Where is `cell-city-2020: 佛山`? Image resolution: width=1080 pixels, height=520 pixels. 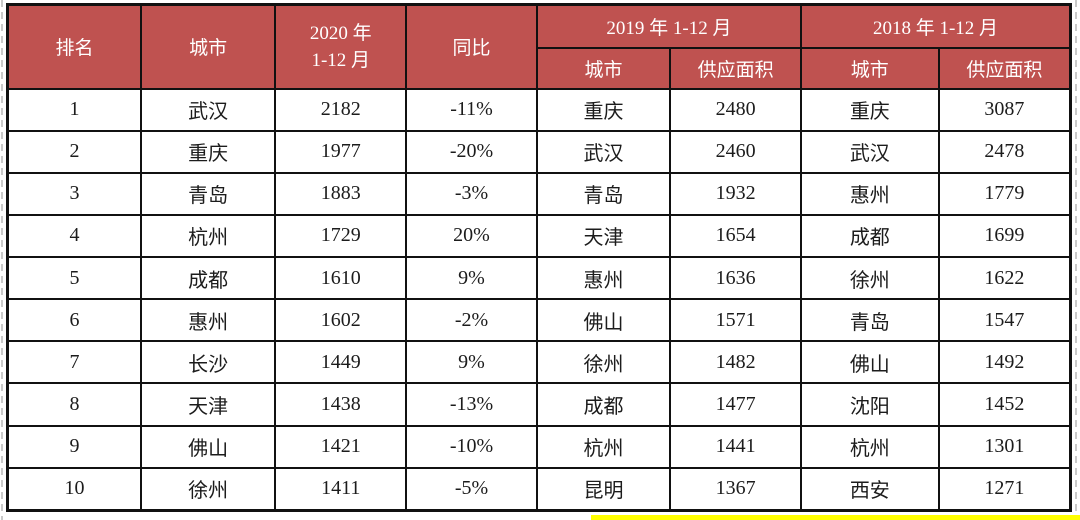 cell-city-2020: 佛山 is located at coordinates (208, 446).